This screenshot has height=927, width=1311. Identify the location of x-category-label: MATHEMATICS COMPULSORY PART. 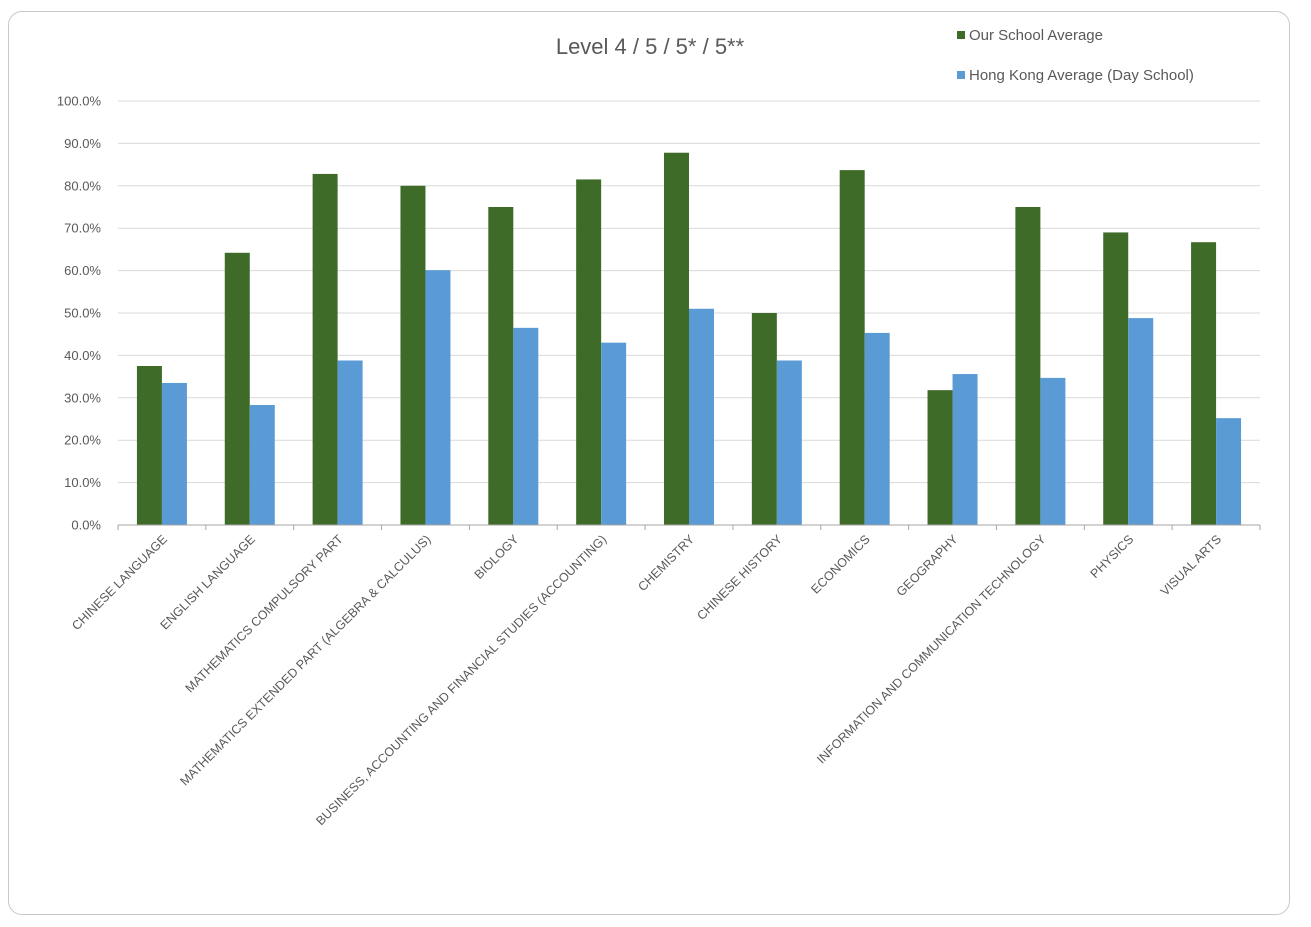
(264, 613).